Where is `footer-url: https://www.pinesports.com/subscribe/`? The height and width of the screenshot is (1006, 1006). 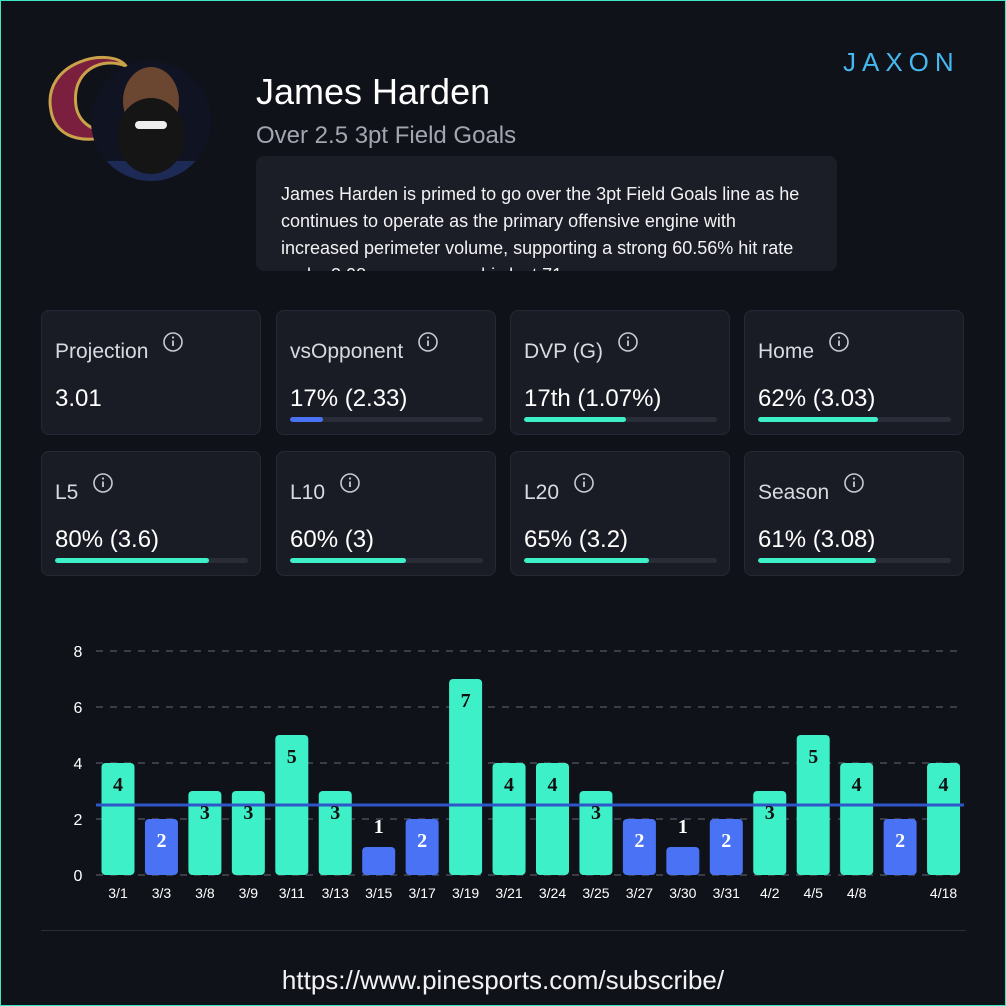
footer-url: https://www.pinesports.com/subscribe/ is located at coordinates (503, 980).